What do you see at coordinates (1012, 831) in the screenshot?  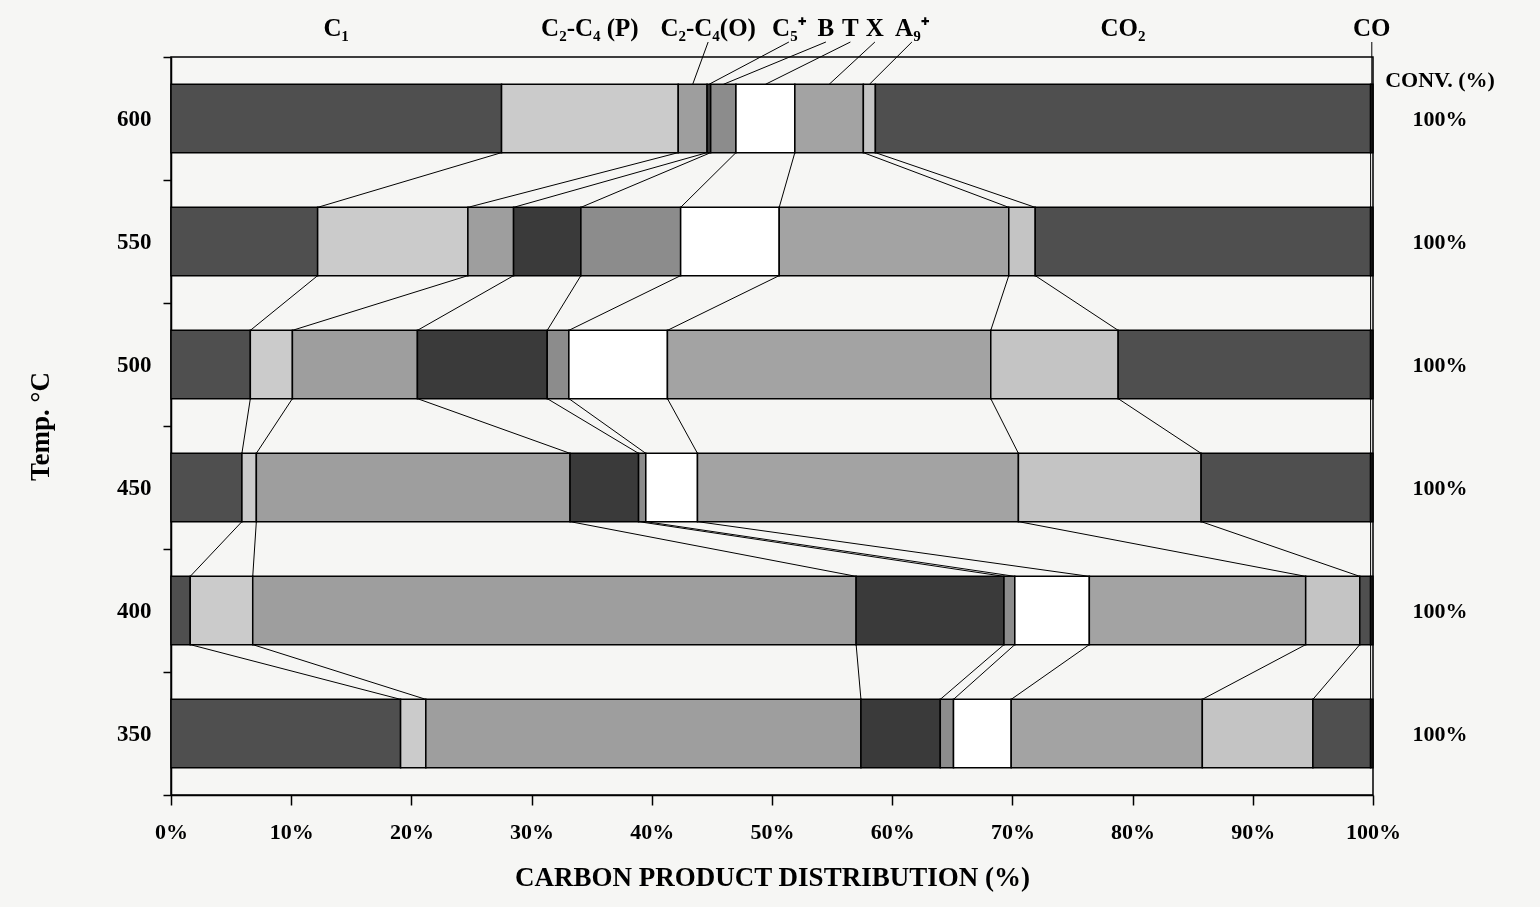 I see `x-tick-label: 70%` at bounding box center [1012, 831].